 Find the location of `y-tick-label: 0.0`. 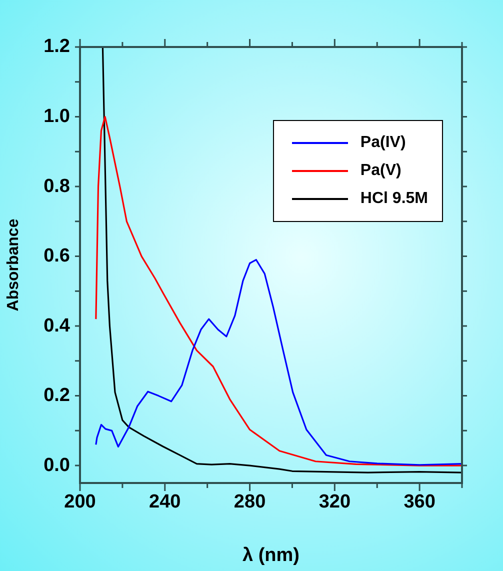

y-tick-label: 0.0 is located at coordinates (57, 465).